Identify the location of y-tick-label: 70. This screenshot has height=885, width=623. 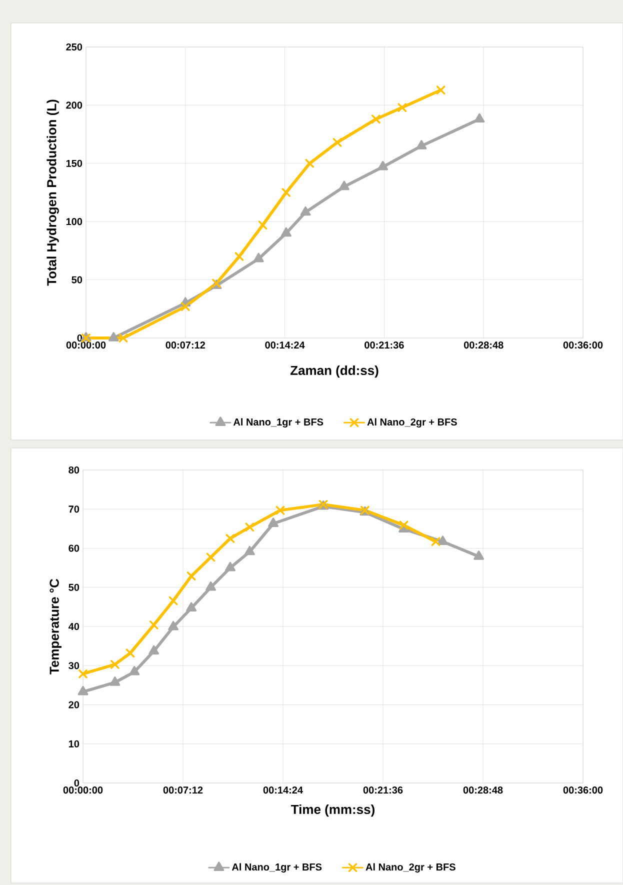
(74, 509).